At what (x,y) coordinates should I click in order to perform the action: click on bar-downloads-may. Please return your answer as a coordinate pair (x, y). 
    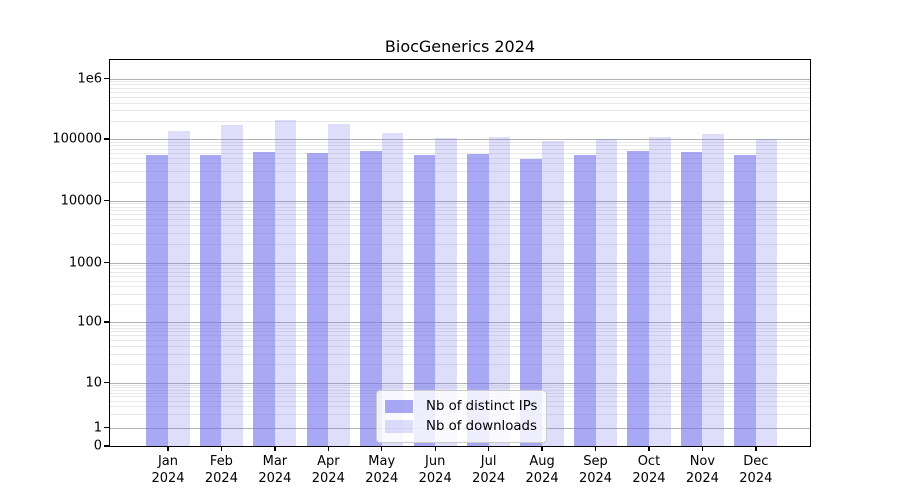
    Looking at the image, I should click on (392, 289).